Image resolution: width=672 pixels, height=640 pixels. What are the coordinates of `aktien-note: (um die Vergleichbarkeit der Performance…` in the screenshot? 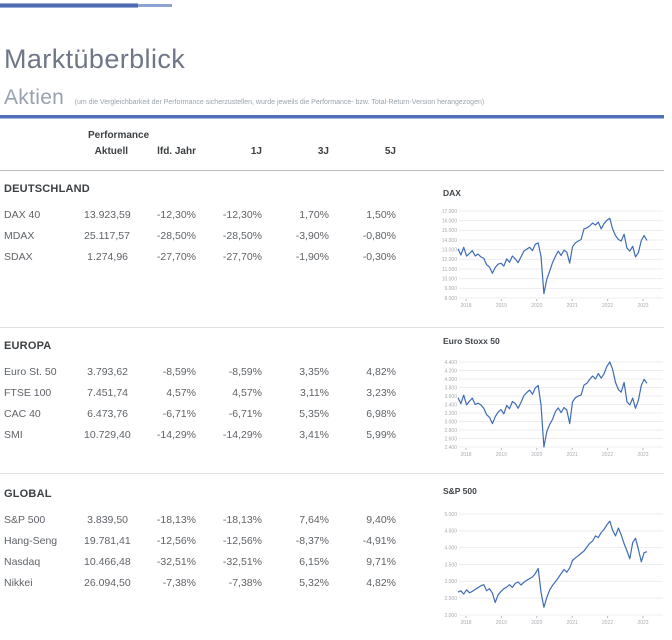 It's located at (279, 102).